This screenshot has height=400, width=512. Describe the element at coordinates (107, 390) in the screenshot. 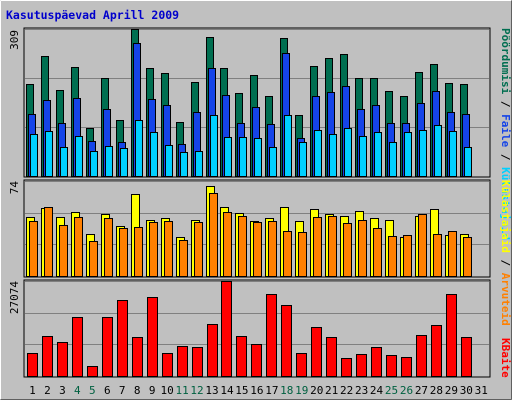

I see `day-label-6: 6` at that location.